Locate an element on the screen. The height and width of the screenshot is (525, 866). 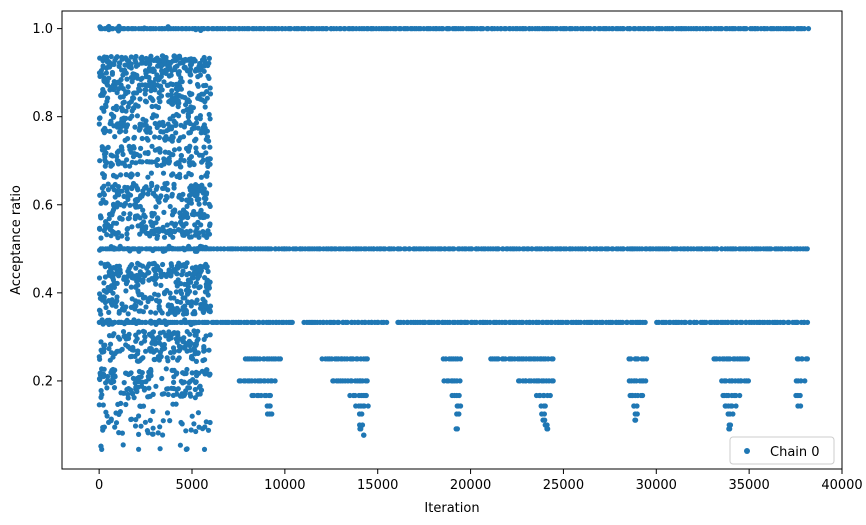
y-tick-label: 0.2 is located at coordinates (42, 381).